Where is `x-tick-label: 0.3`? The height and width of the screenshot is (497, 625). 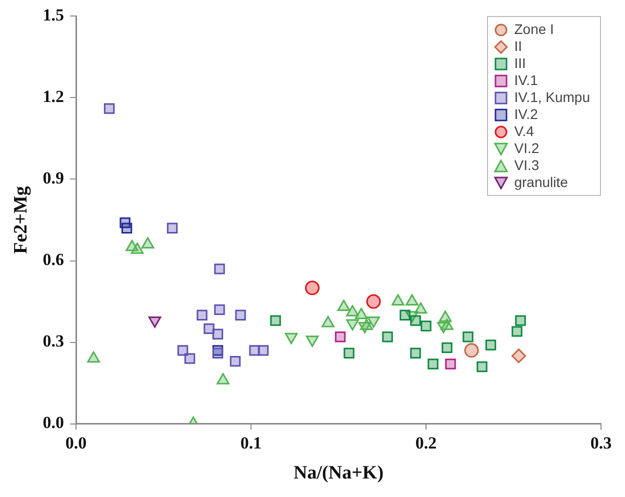
x-tick-label: 0.3 is located at coordinates (601, 442).